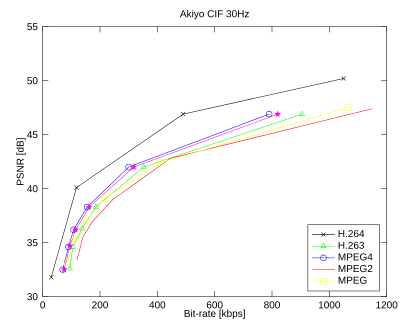 Image resolution: width=412 pixels, height=331 pixels. I want to click on y-tick-label: 55, so click(32, 26).